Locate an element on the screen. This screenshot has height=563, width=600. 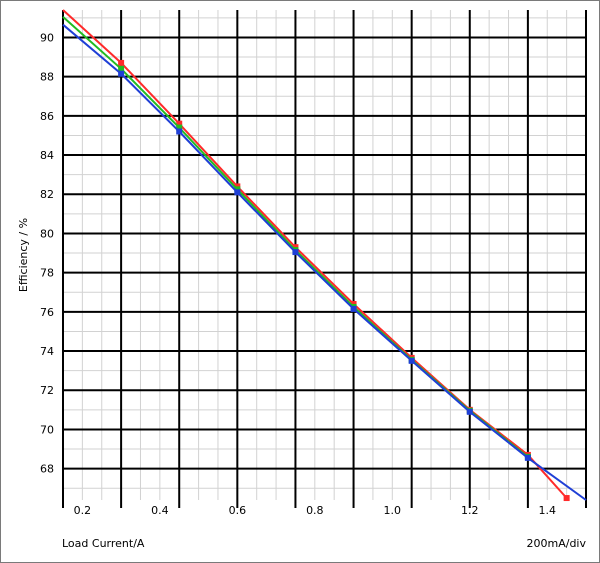
y-tick-label: 80 is located at coordinates (47, 233).